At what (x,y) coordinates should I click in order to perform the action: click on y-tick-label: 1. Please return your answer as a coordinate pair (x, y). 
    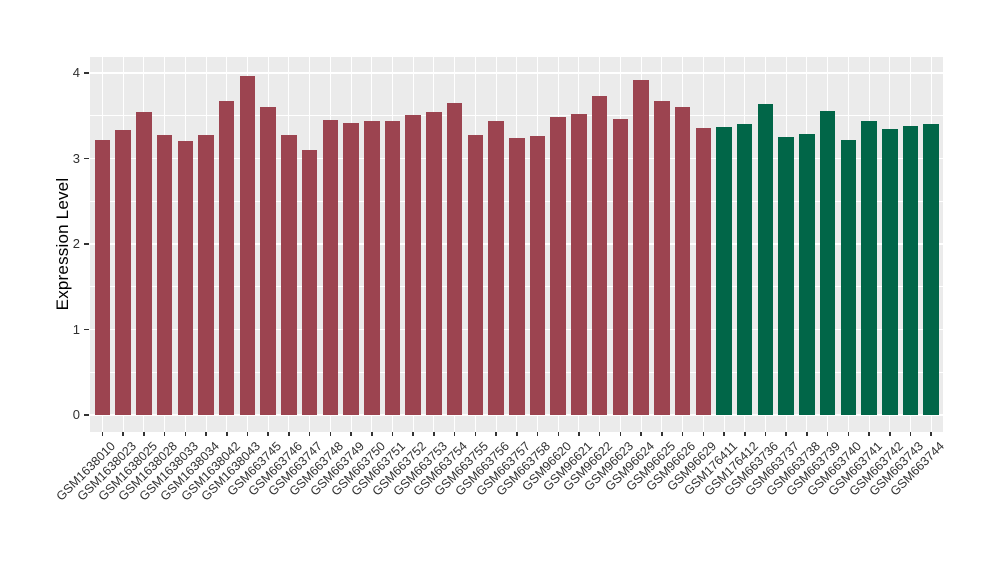
    Looking at the image, I should click on (76, 329).